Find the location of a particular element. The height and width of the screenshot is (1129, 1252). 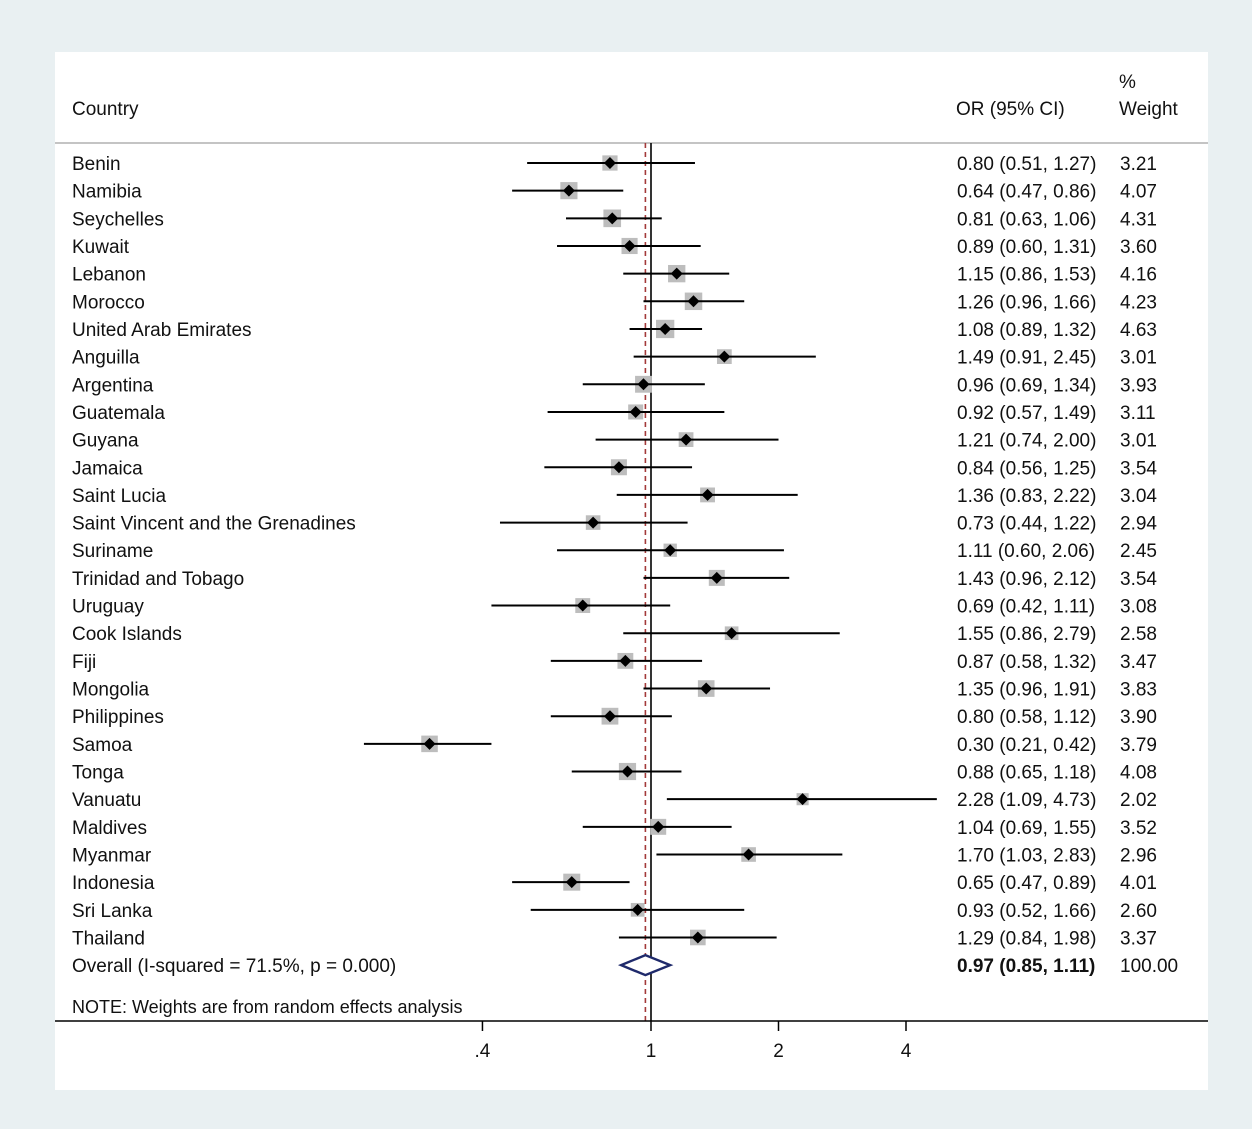

study-weight: 3.21 is located at coordinates (1138, 164).